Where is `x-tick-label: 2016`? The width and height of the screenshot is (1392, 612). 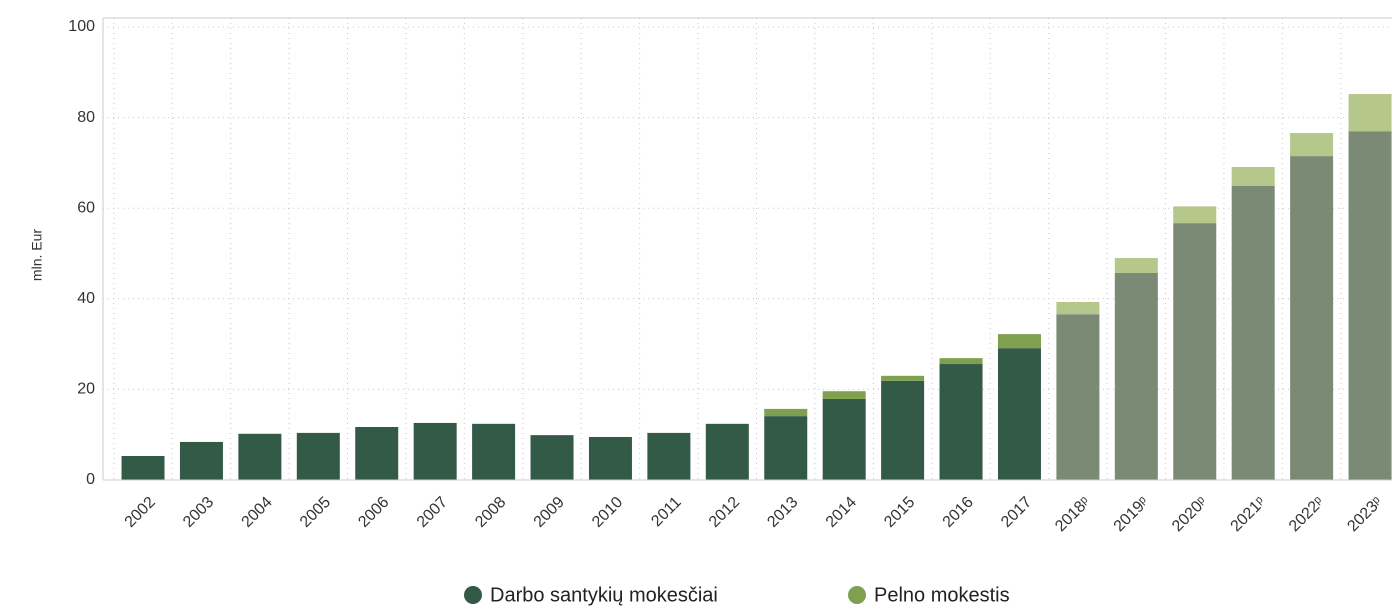
x-tick-label: 2016 is located at coordinates (958, 512).